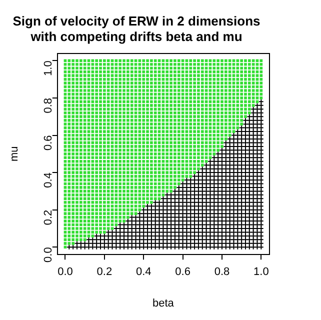 This screenshot has height=320, width=321. I want to click on y-tick-label: 0.2, so click(48, 218).